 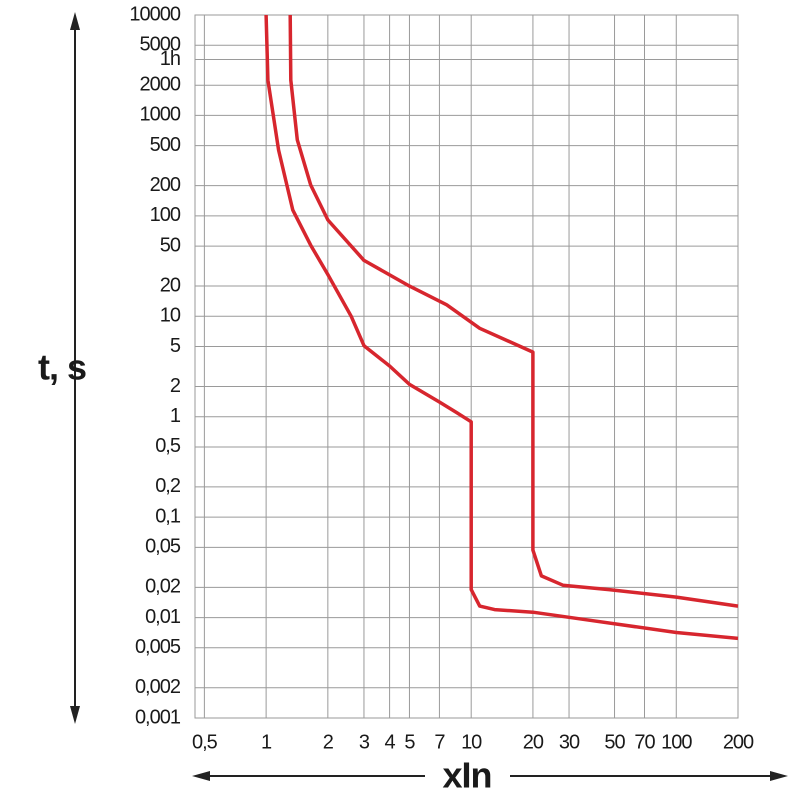 I want to click on y-tick-label: 0,02, so click(x=163, y=587).